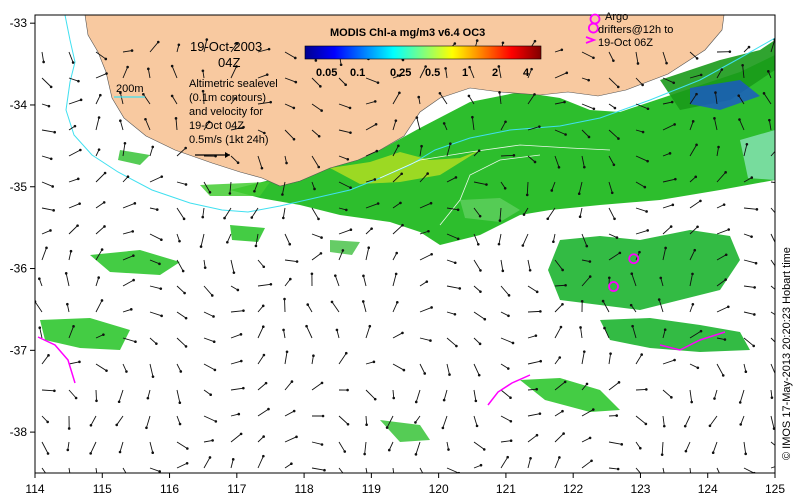 This screenshot has width=800, height=500. I want to click on y-tick-label: -37, so click(19, 350).